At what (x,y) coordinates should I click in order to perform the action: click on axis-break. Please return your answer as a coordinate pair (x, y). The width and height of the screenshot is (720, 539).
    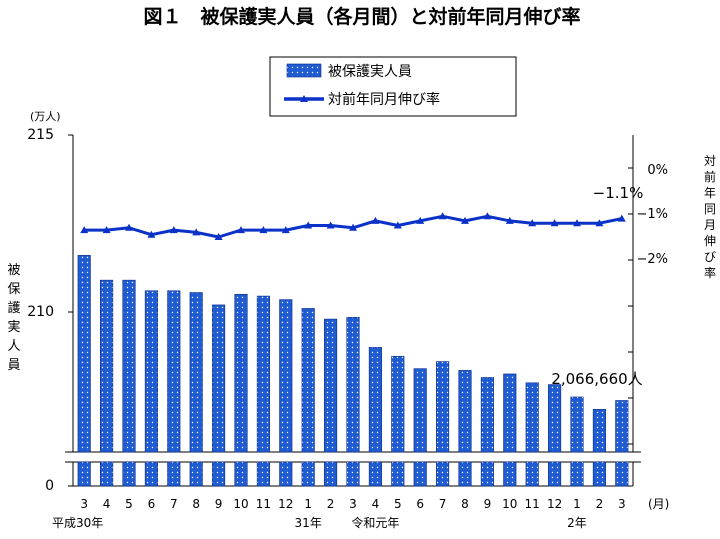
    Looking at the image, I should click on (353, 457).